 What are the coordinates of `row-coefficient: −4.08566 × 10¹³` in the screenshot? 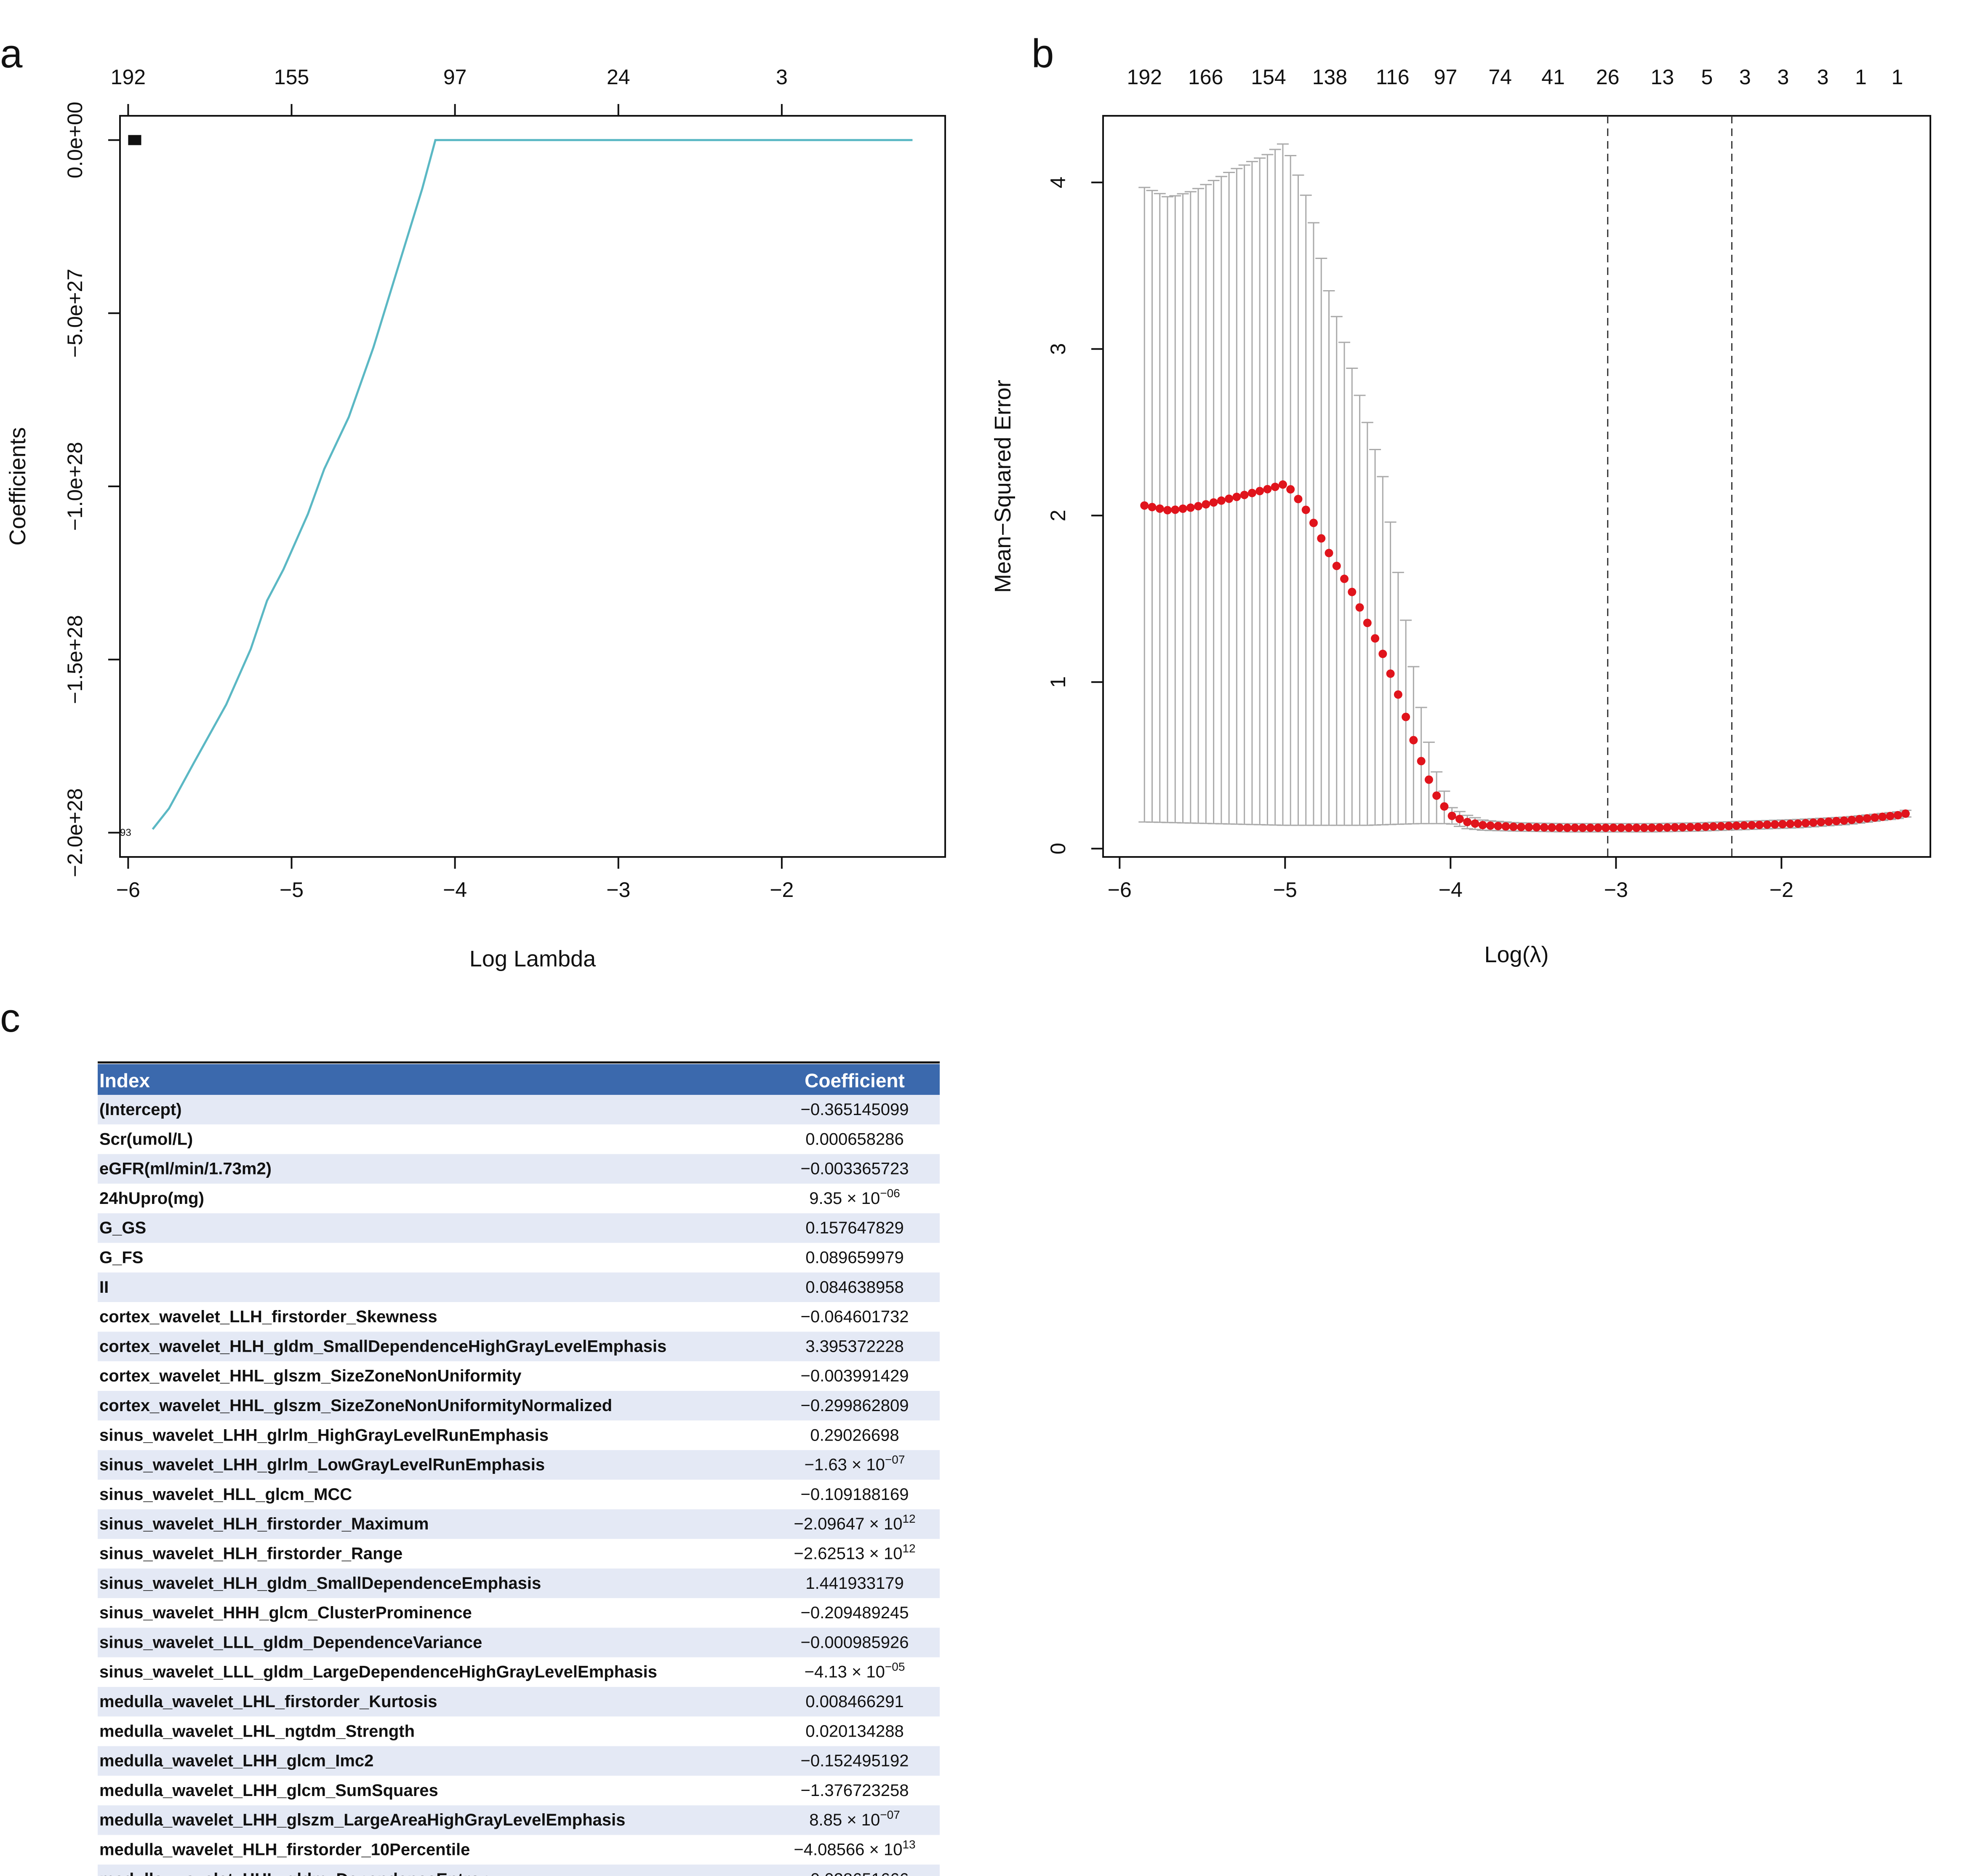 It's located at (855, 1848).